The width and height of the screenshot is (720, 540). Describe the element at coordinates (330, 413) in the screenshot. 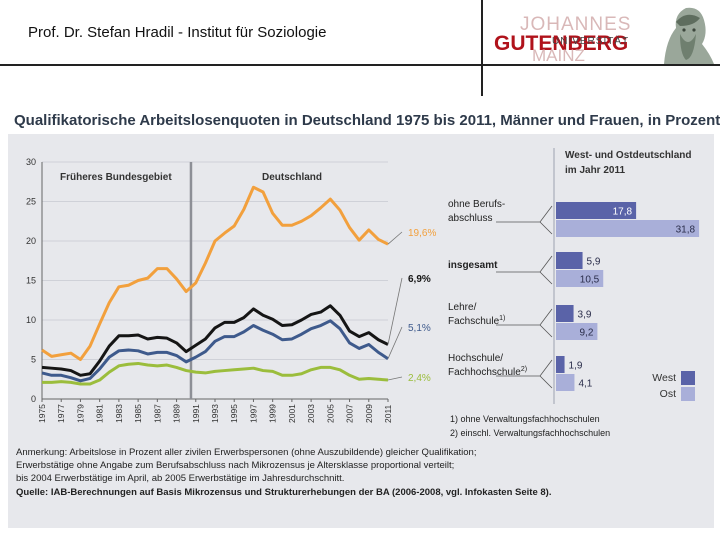

I see `x-tick-label: 2005` at that location.